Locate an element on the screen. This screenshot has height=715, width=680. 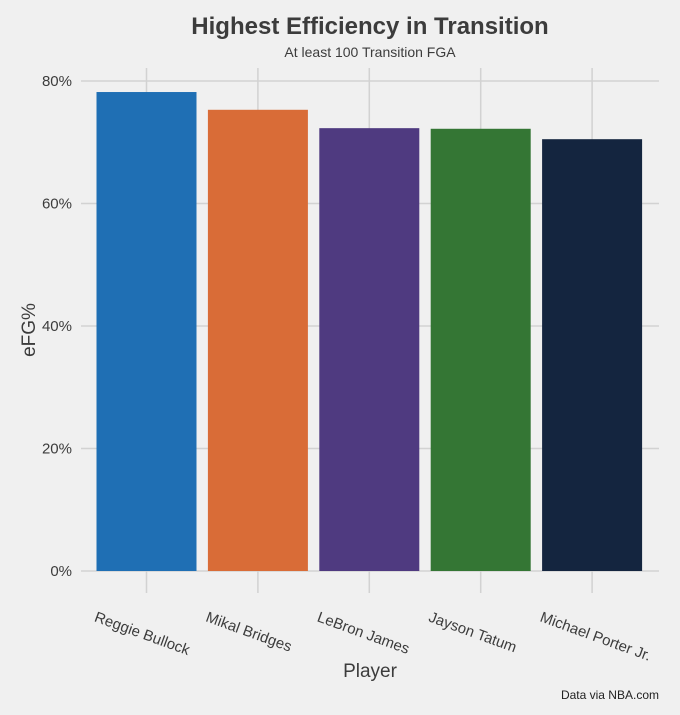
y-tick-label: 0% is located at coordinates (61, 571).